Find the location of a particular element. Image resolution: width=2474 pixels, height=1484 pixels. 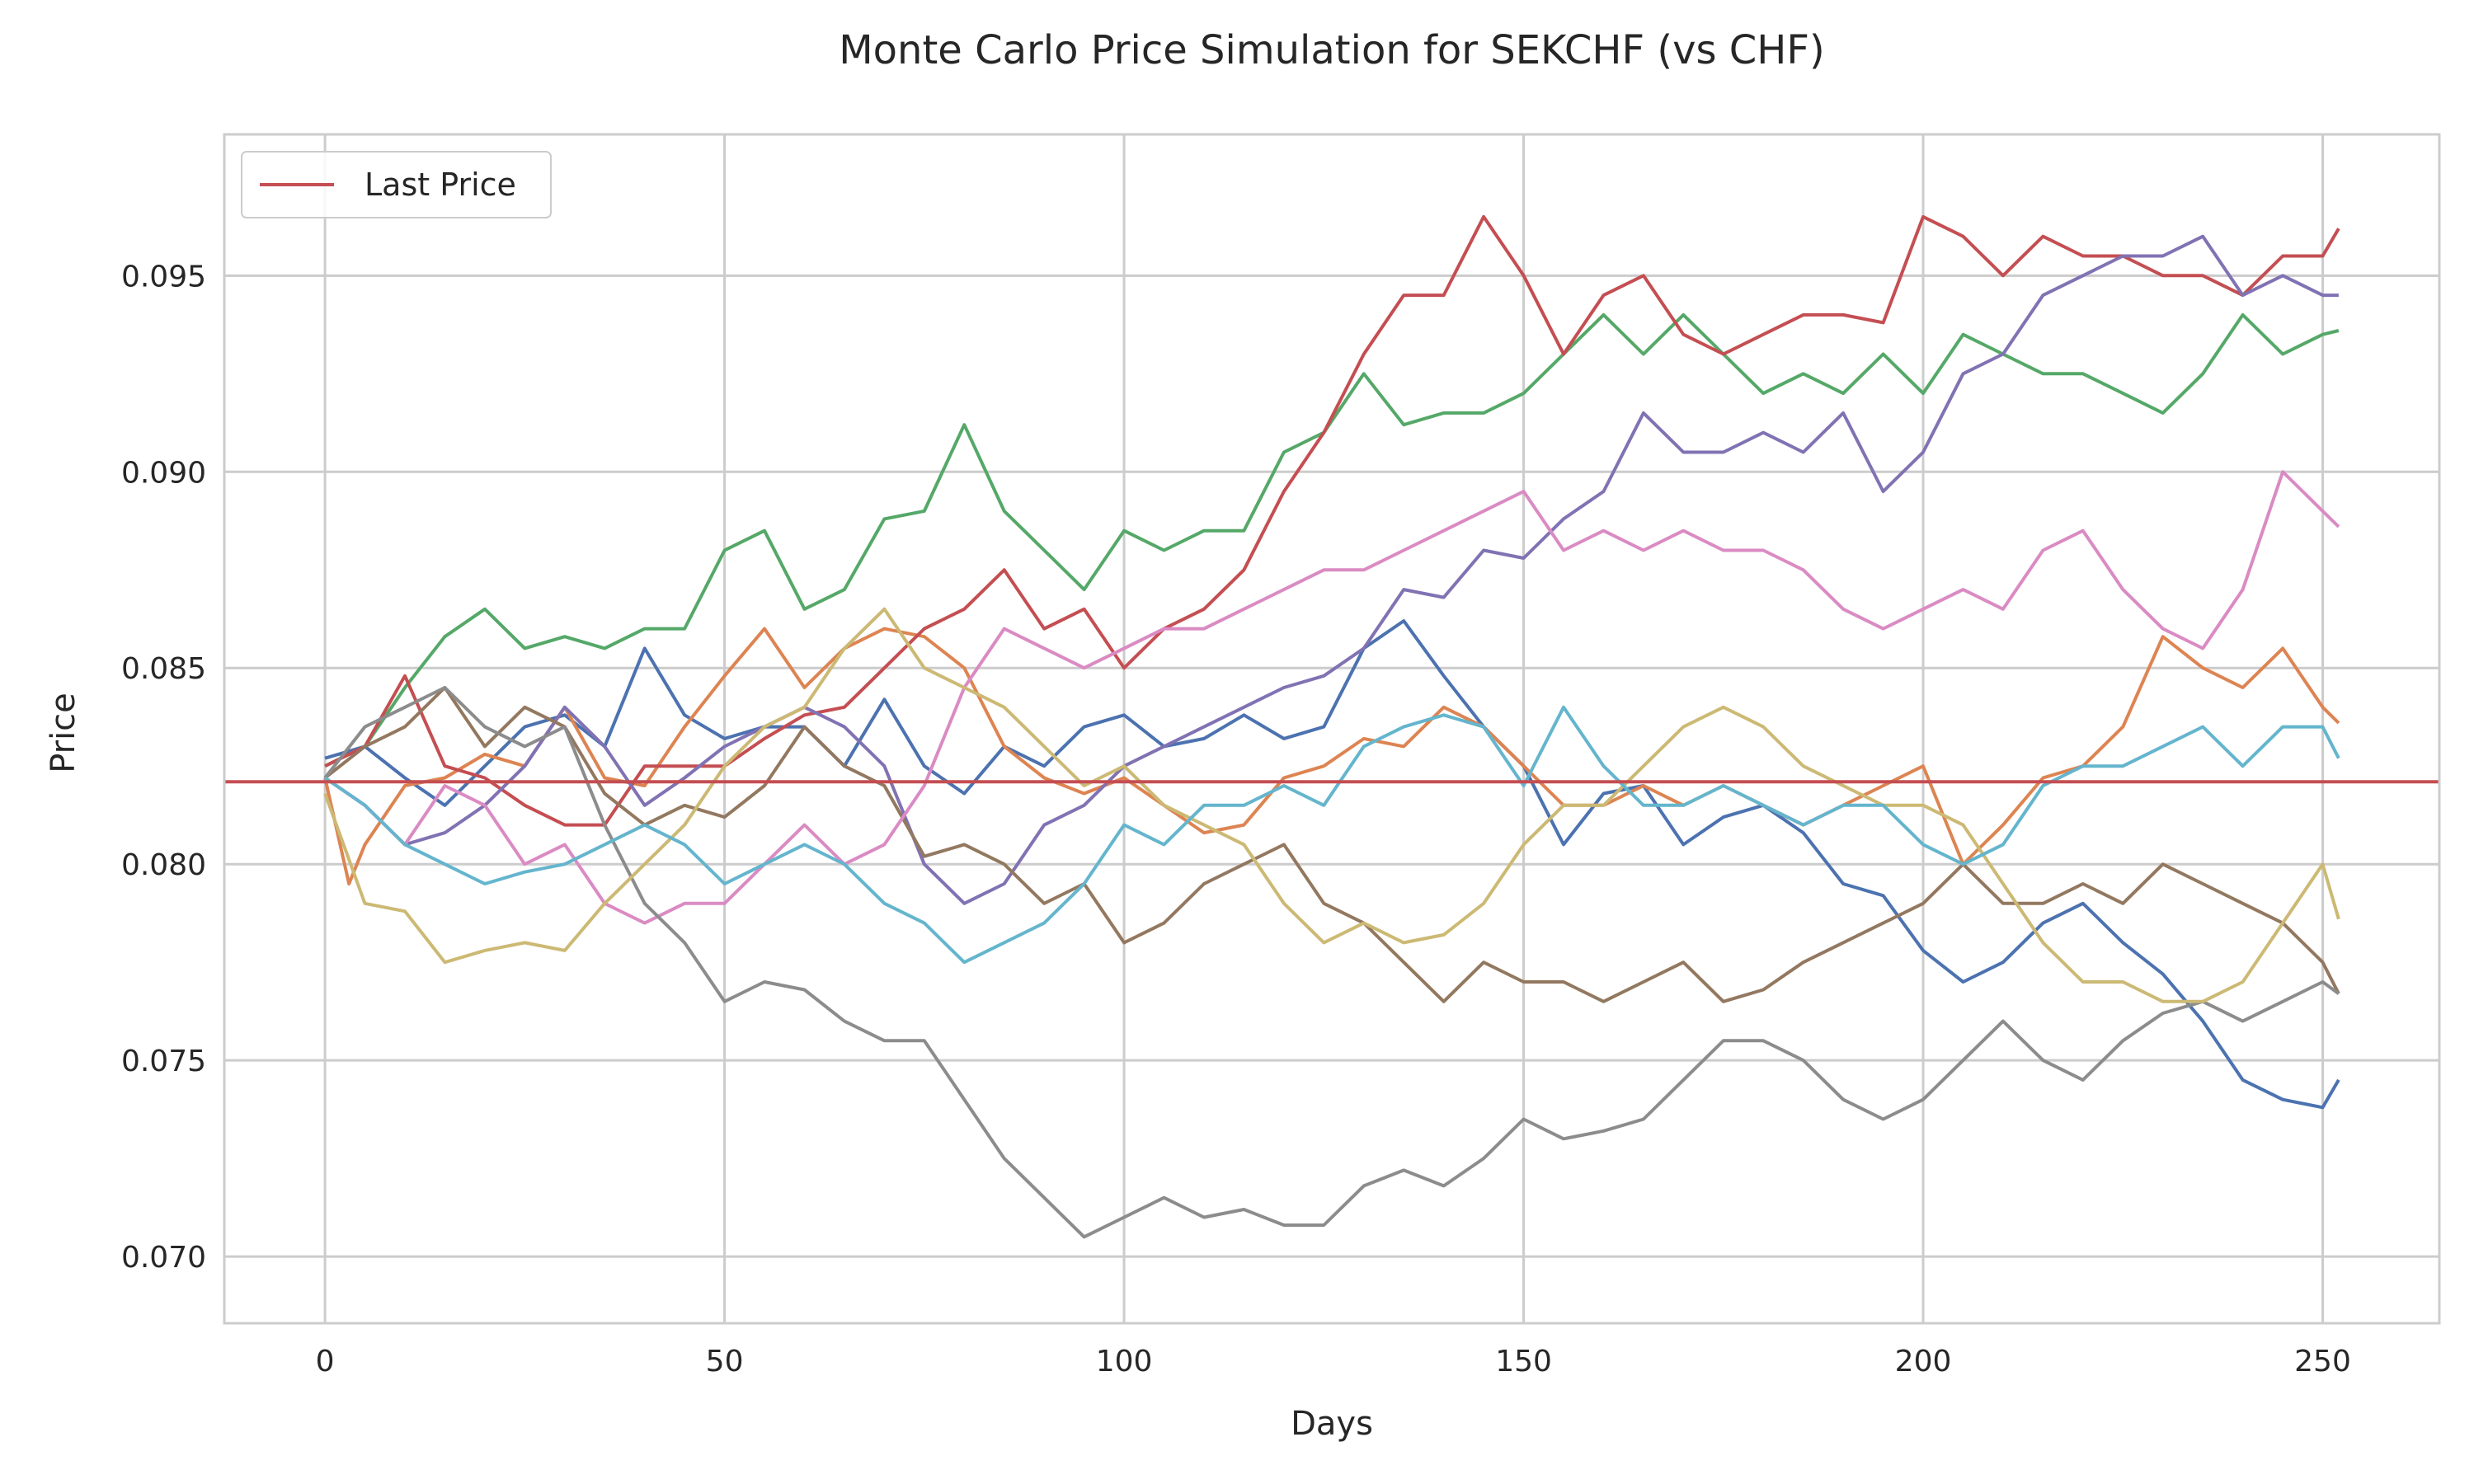

x-tick-label: 50 is located at coordinates (725, 1361).